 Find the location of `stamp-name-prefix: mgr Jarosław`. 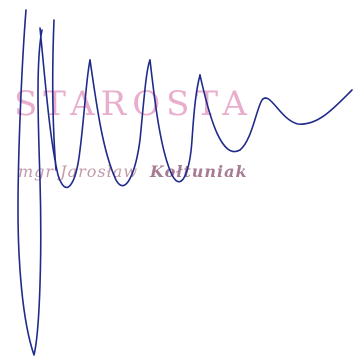

stamp-name-prefix: mgr Jarosław is located at coordinates (78, 171).